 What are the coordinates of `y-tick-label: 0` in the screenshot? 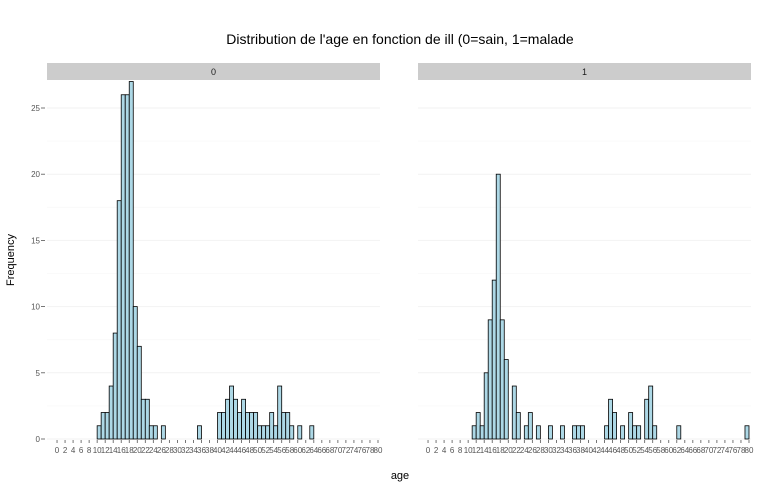 It's located at (38, 439).